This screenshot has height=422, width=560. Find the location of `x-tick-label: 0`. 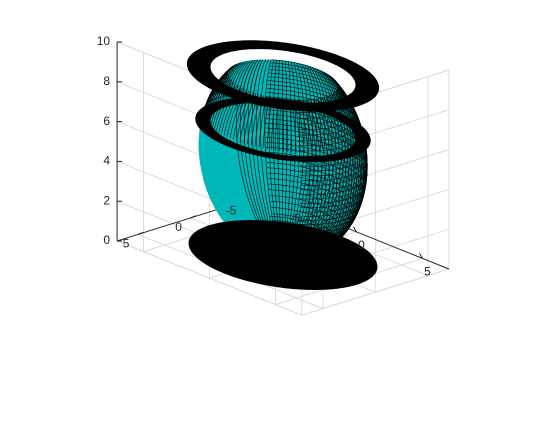

x-tick-label: 0 is located at coordinates (361, 245).